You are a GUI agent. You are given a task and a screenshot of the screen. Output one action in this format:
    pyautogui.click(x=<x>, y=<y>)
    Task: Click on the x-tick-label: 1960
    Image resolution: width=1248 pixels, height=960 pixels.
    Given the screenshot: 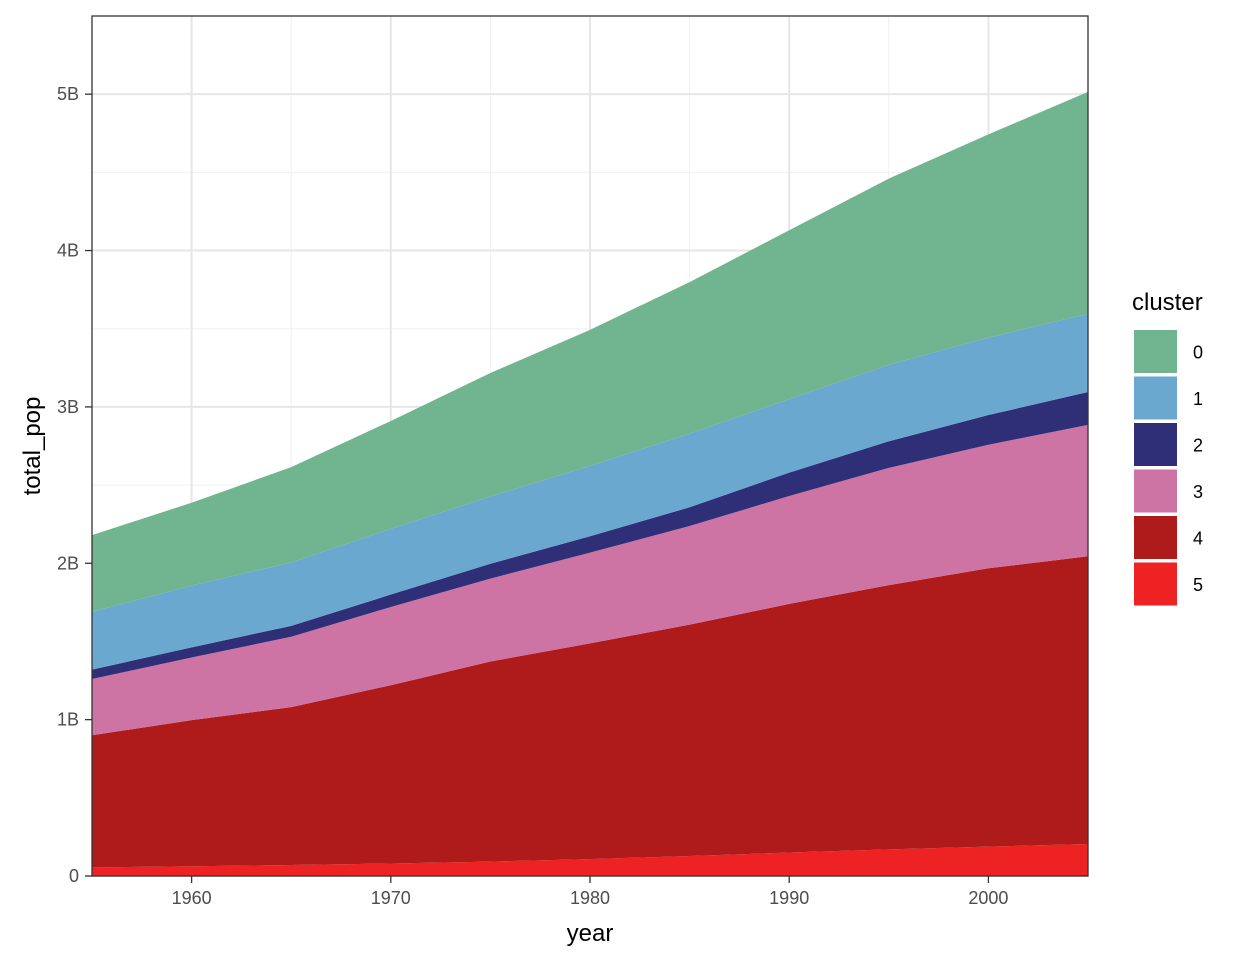 What is the action you would take?
    pyautogui.click(x=192, y=898)
    